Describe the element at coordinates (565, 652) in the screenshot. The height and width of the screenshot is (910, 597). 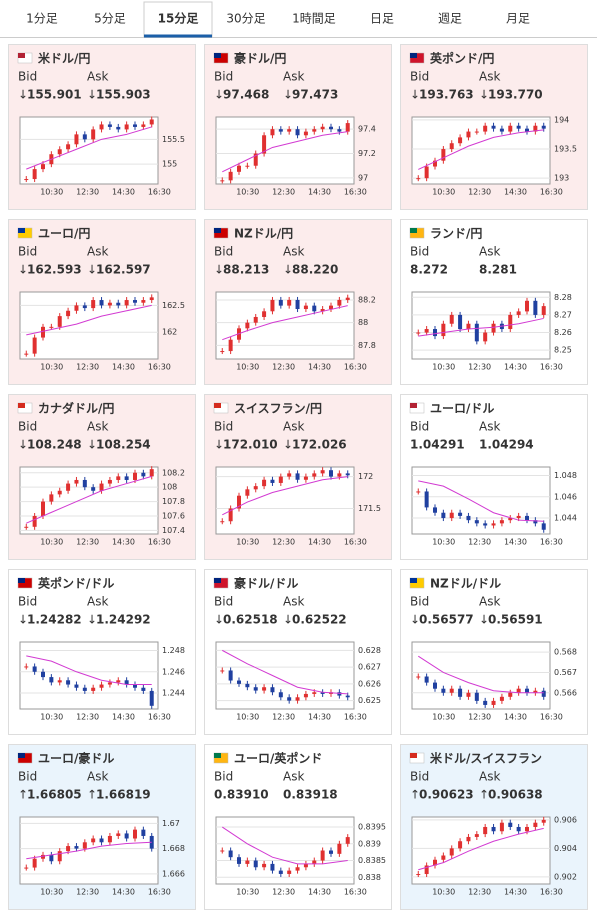
I see `y-tick-label: 0.568` at that location.